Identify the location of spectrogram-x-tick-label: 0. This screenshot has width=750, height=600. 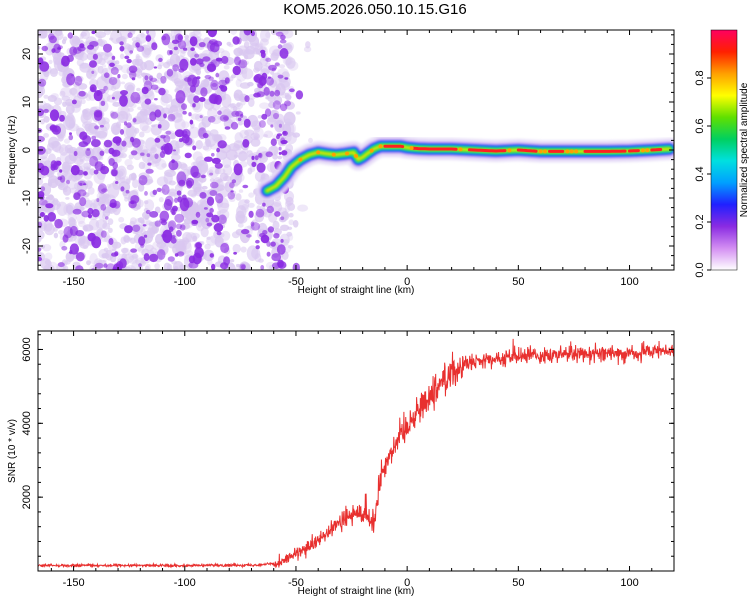
(407, 282).